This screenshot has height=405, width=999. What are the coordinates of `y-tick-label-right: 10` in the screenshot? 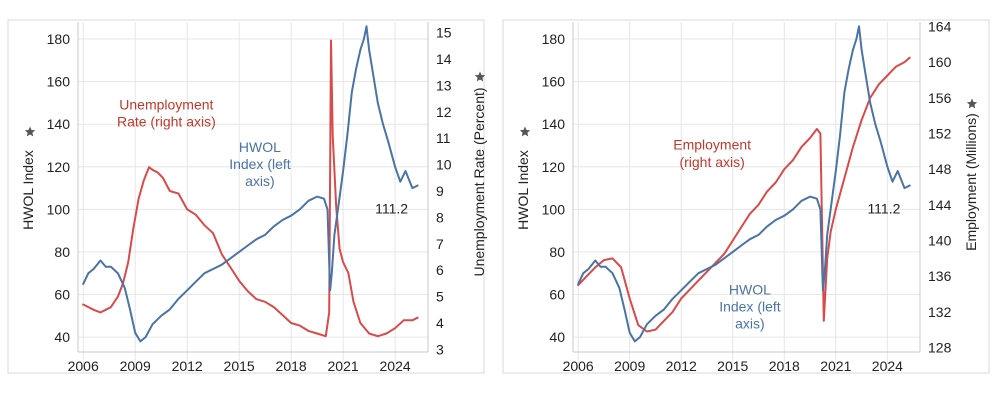 It's located at (444, 165).